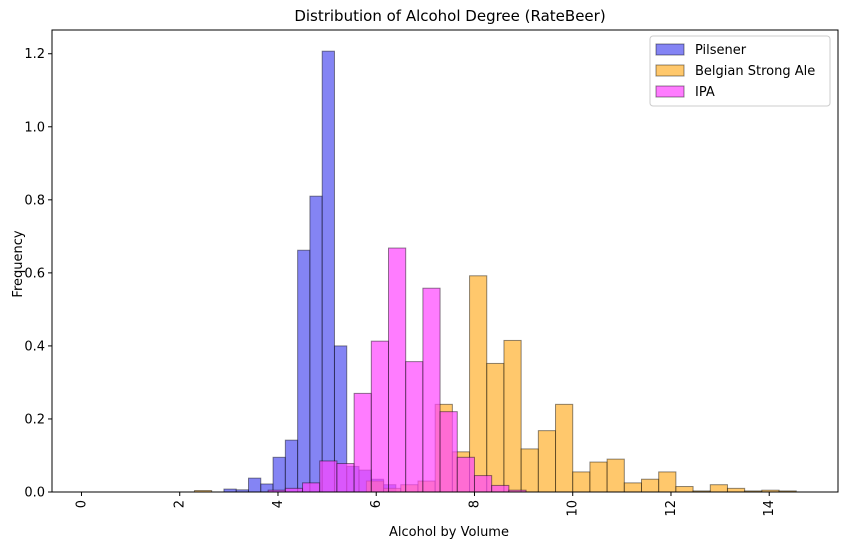 This screenshot has height=549, width=846. What do you see at coordinates (721, 50) in the screenshot?
I see `legend-label-pilsener: Pilsener` at bounding box center [721, 50].